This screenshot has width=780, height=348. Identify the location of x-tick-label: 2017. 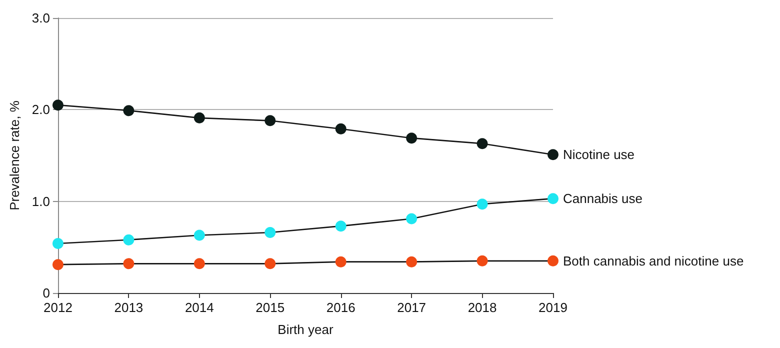
(411, 307).